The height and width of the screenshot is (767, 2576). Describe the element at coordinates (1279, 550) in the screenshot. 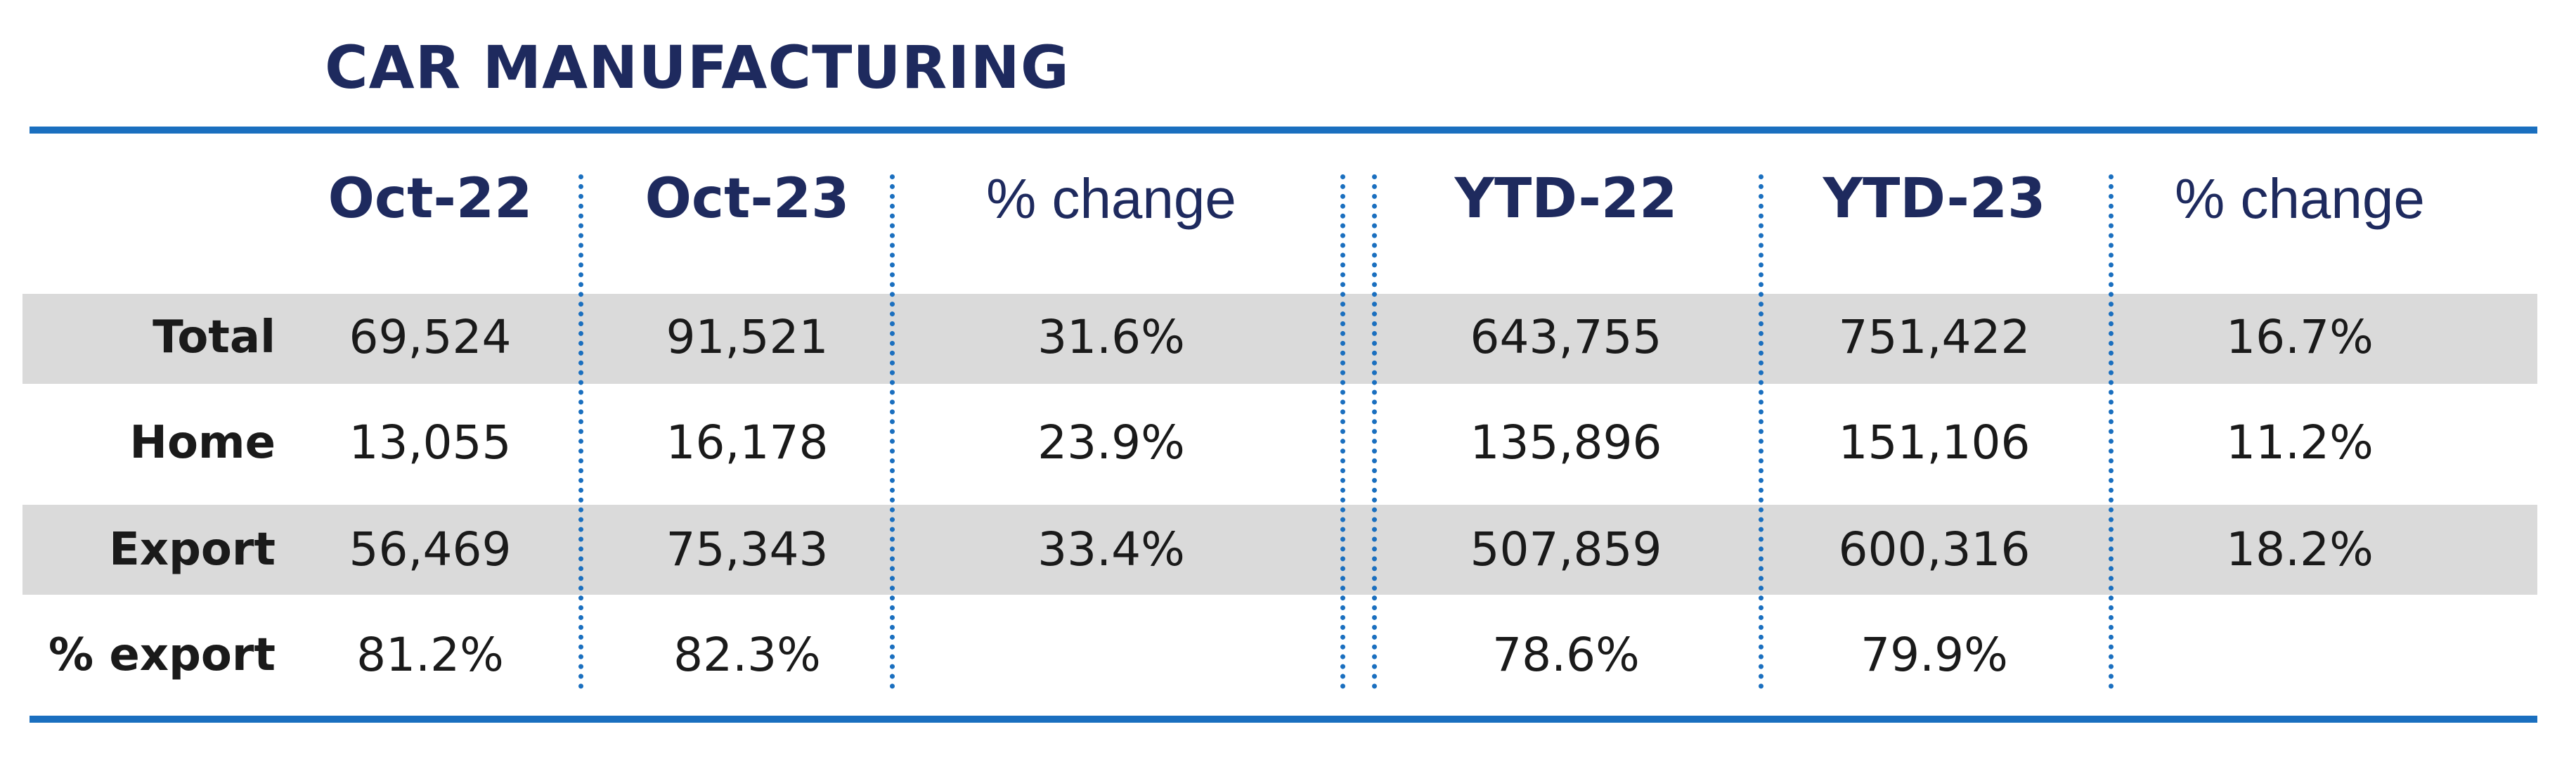

I see `row-band-export` at that location.